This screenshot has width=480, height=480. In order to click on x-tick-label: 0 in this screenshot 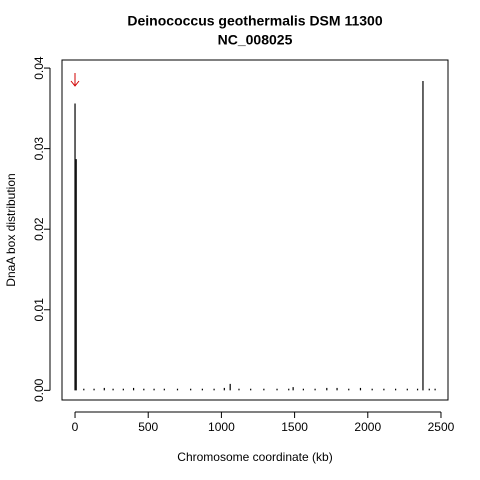, I will do `click(75, 427)`.